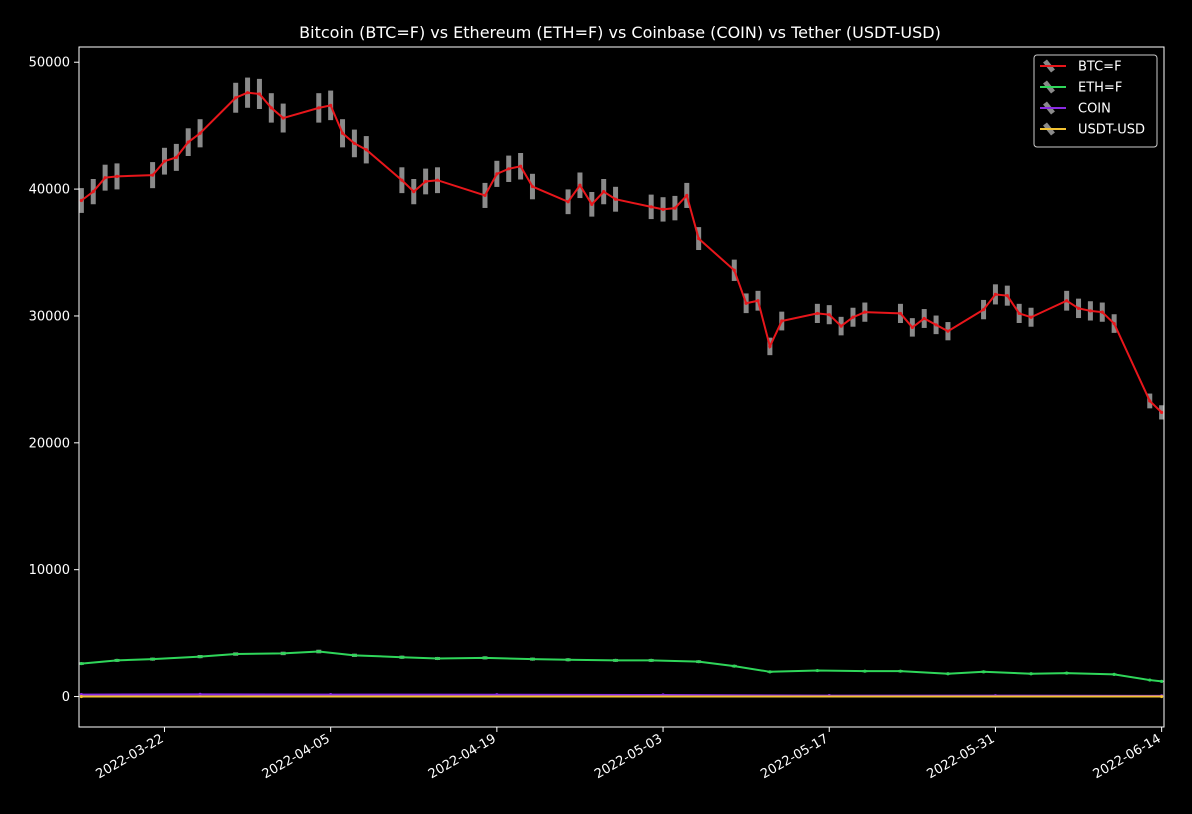 This screenshot has width=1192, height=814. Describe the element at coordinates (49, 570) in the screenshot. I see `y-tick-label: 10000` at that location.